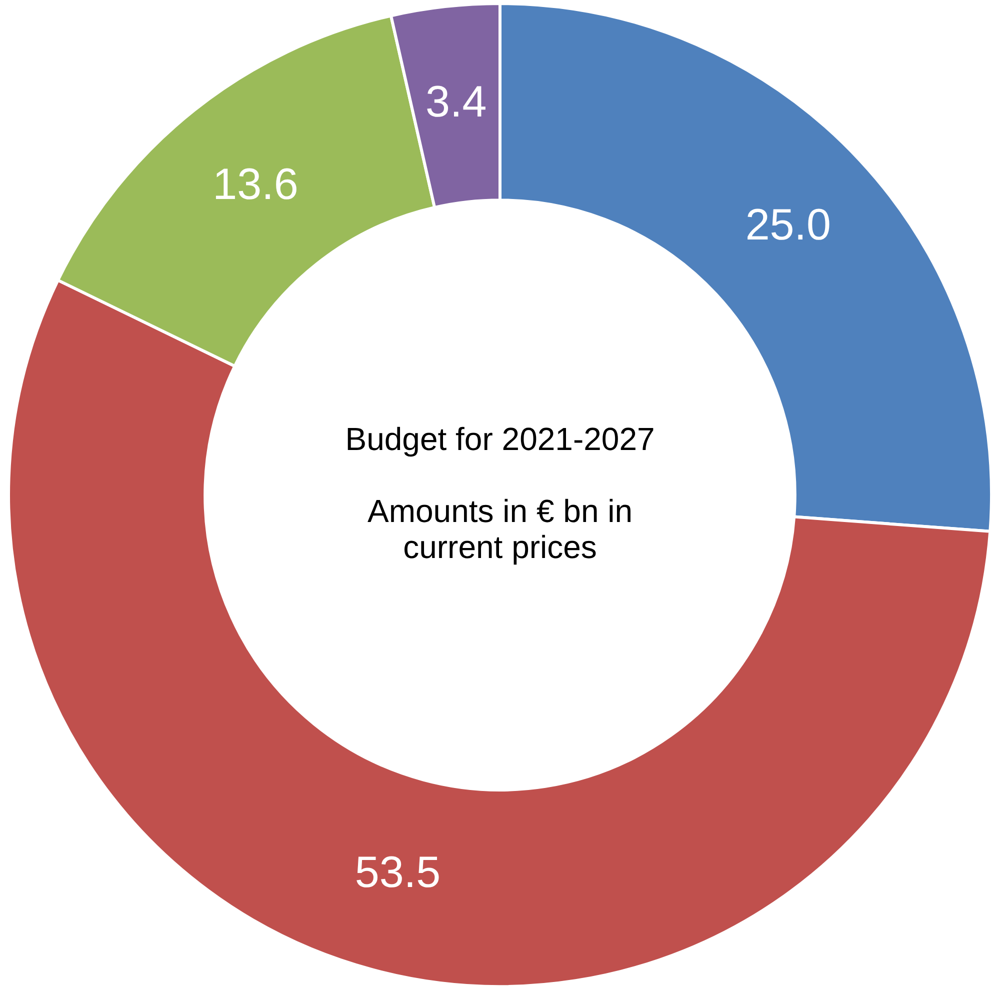 The height and width of the screenshot is (990, 1000). Describe the element at coordinates (397, 872) in the screenshot. I see `data-label: 53.5` at that location.